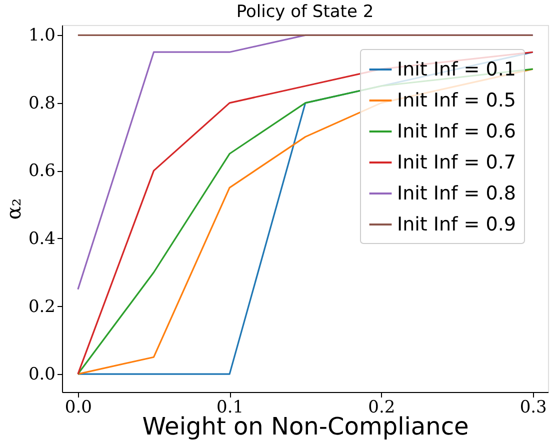 This screenshot has width=551, height=442. I want to click on y-tick-label: 1.0, so click(42, 36).